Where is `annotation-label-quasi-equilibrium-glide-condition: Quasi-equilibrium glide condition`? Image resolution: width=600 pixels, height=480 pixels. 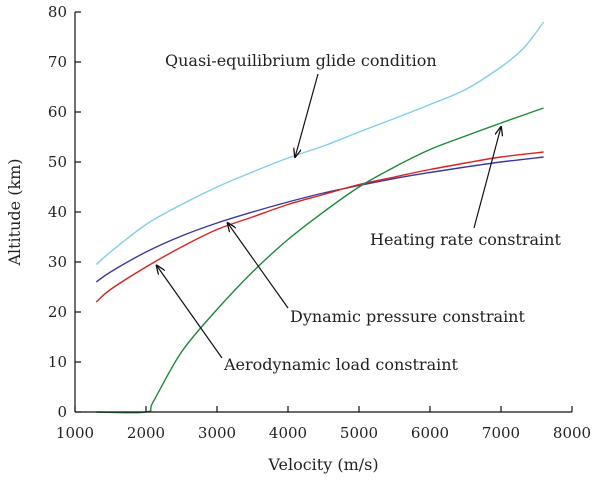
annotation-label-quasi-equilibrium-glide-condition: Quasi-equilibrium glide condition is located at coordinates (301, 60).